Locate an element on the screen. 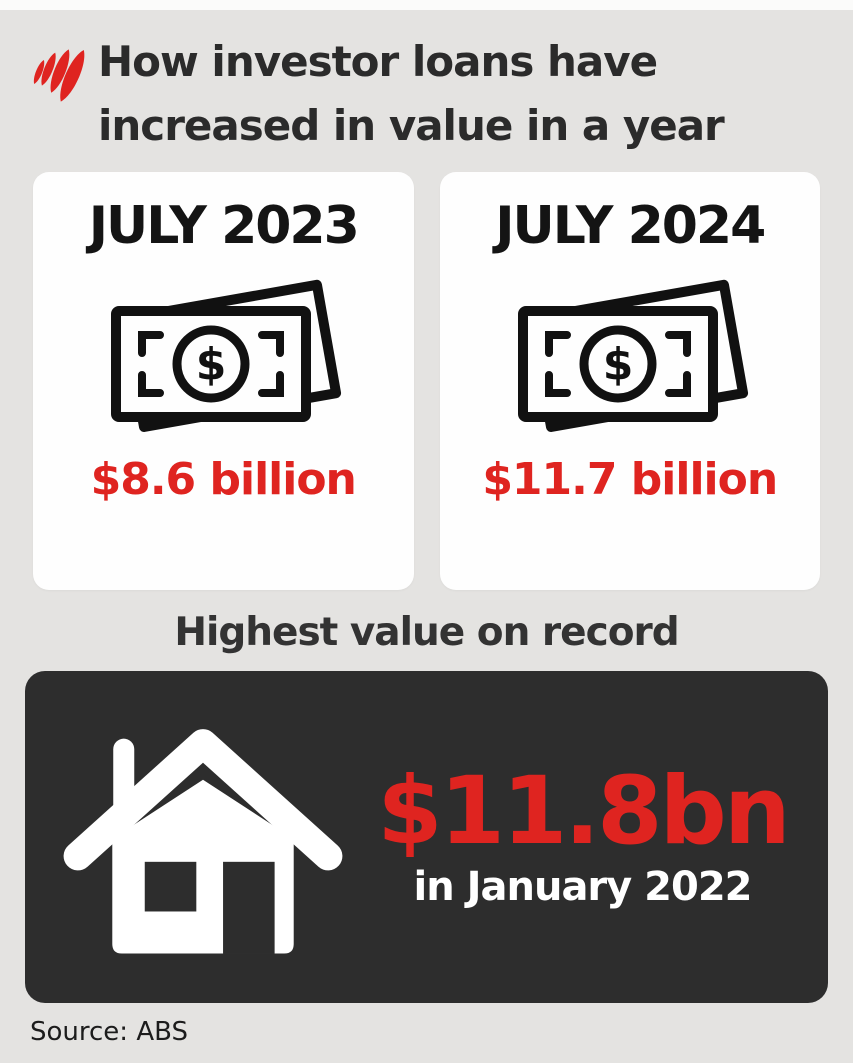 The image size is (853, 1063). card-period-label: JULY 2023 is located at coordinates (224, 225).